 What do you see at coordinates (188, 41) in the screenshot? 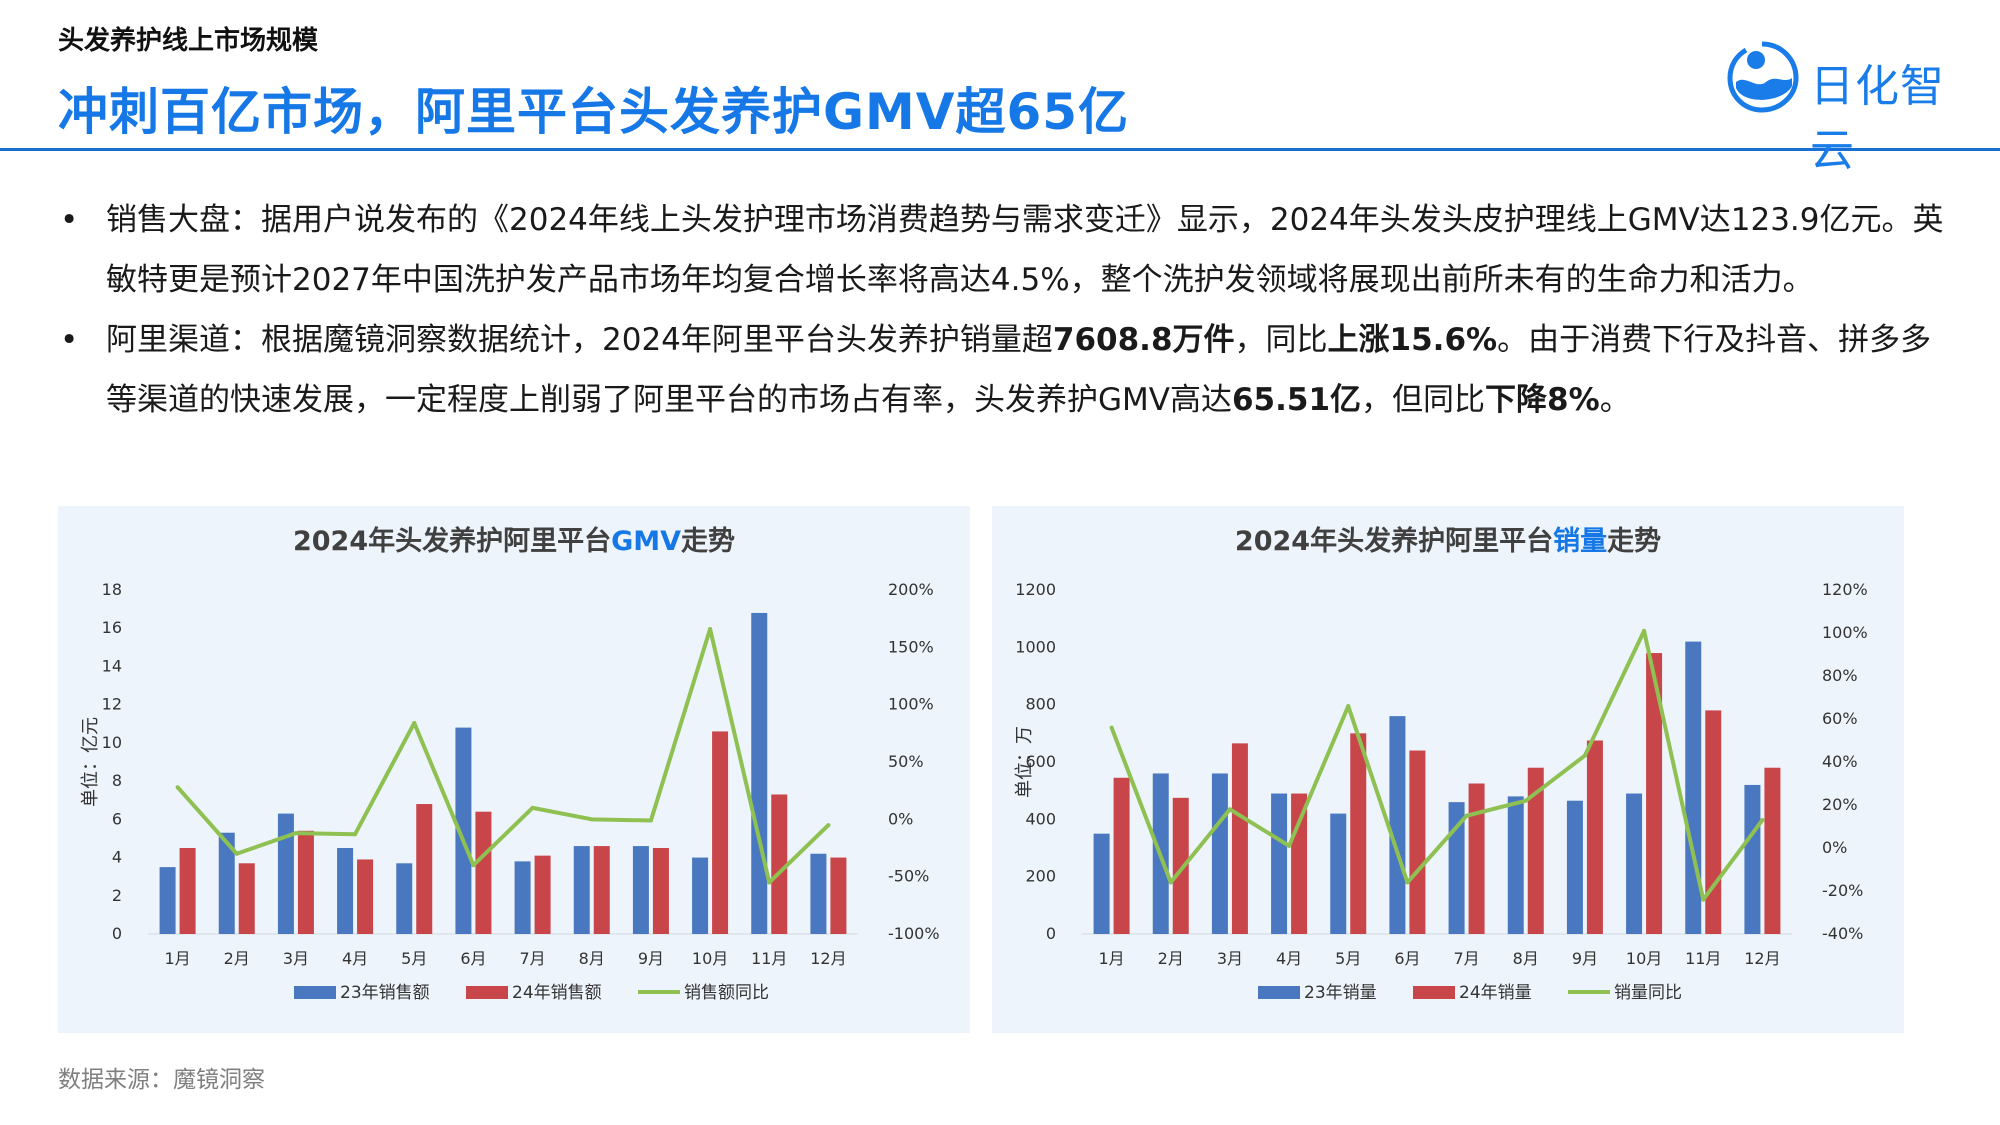
I see `section-title: 头发养护线上市场规模` at bounding box center [188, 41].